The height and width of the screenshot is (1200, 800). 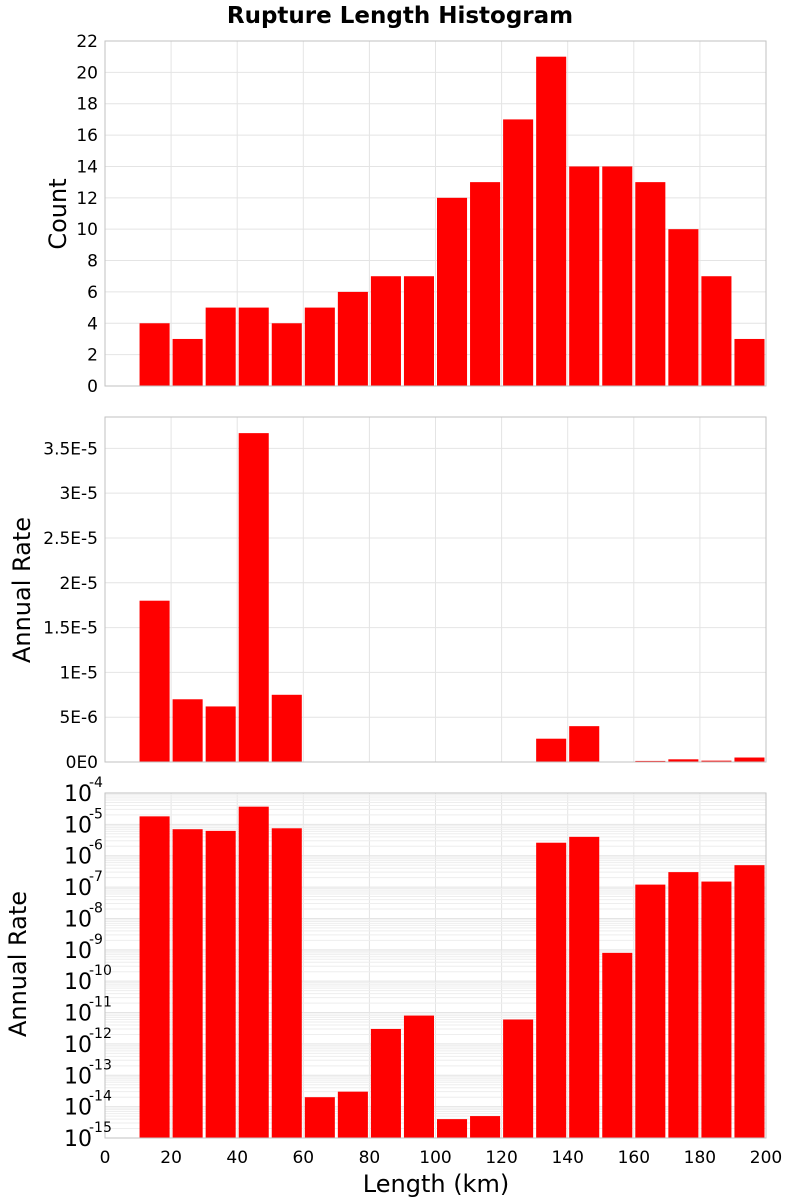 I want to click on y-axis-title: Annual Rate, so click(x=22, y=590).